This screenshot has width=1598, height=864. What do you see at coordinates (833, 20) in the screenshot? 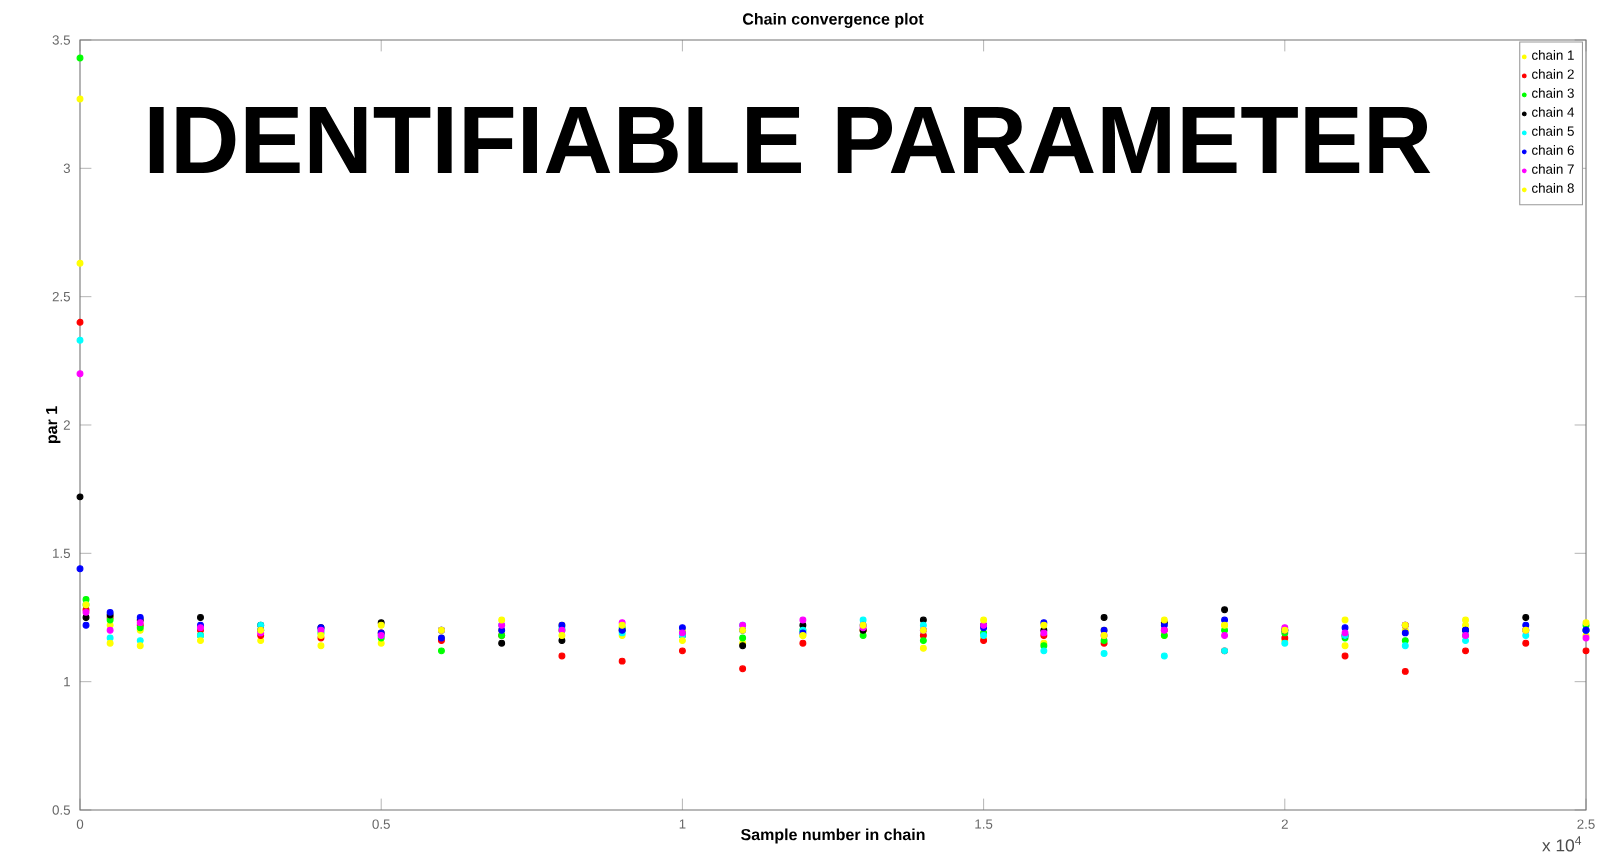
I see `chart-title: Chain convergence plot` at bounding box center [833, 20].